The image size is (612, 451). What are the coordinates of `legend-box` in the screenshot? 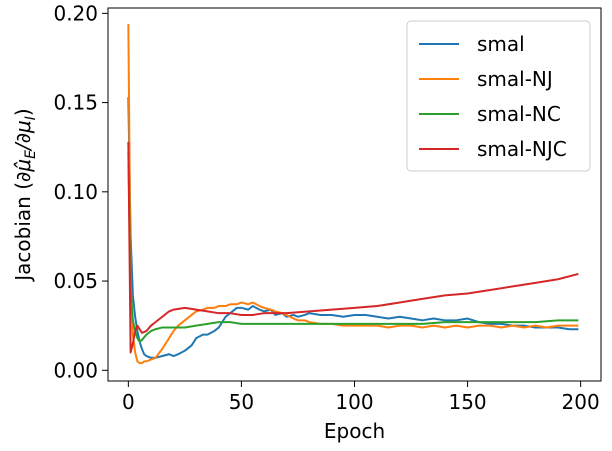 It's located at (498, 96).